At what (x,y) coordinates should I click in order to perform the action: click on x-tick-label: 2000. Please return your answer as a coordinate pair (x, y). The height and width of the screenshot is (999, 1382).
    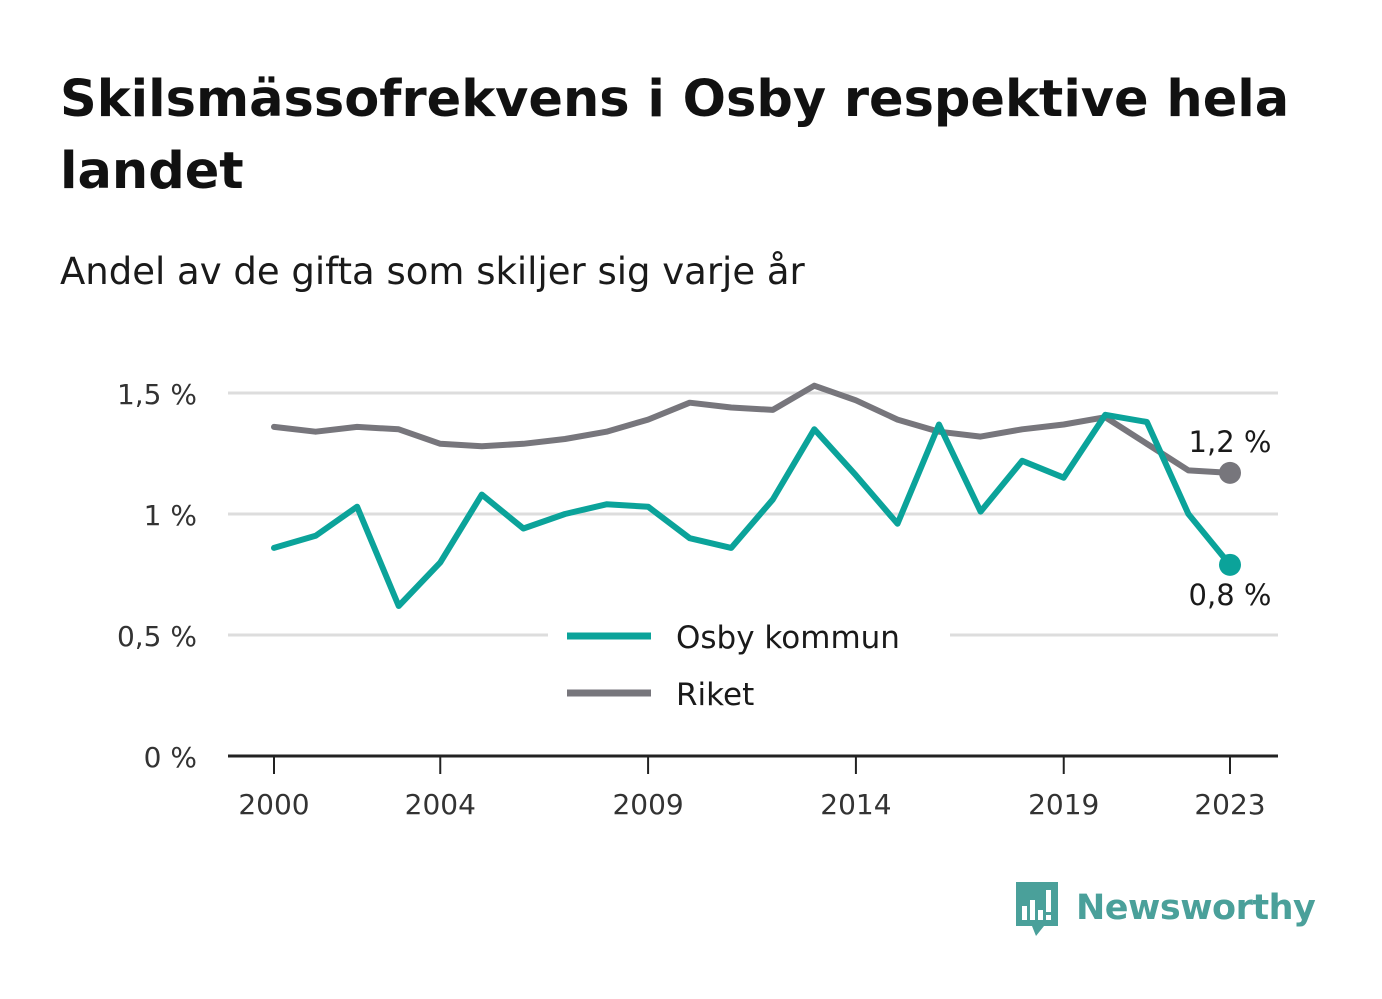
    Looking at the image, I should click on (273, 804).